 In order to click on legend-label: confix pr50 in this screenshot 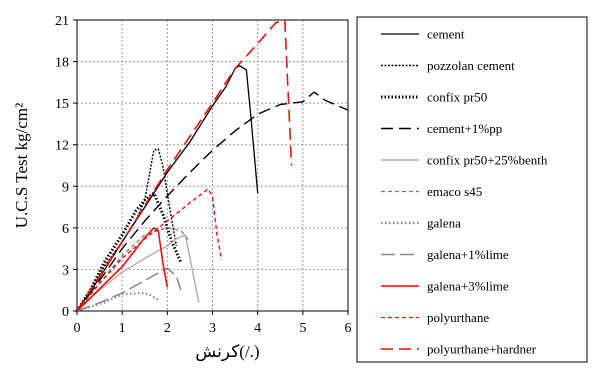, I will do `click(457, 97)`.